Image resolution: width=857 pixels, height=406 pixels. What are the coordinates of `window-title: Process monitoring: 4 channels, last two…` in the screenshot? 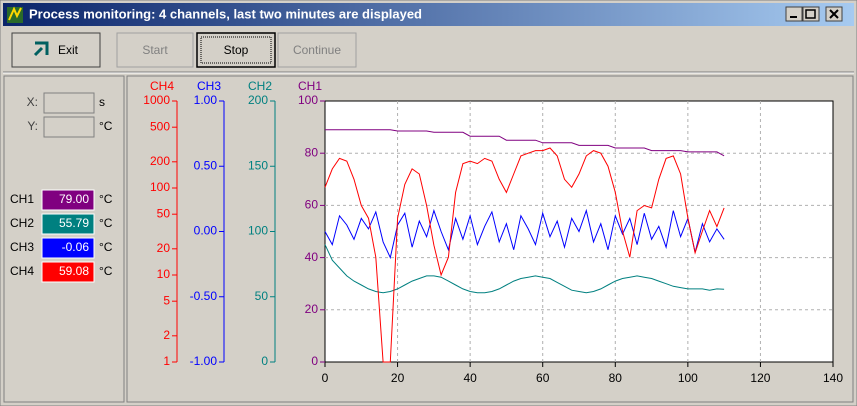 It's located at (225, 13).